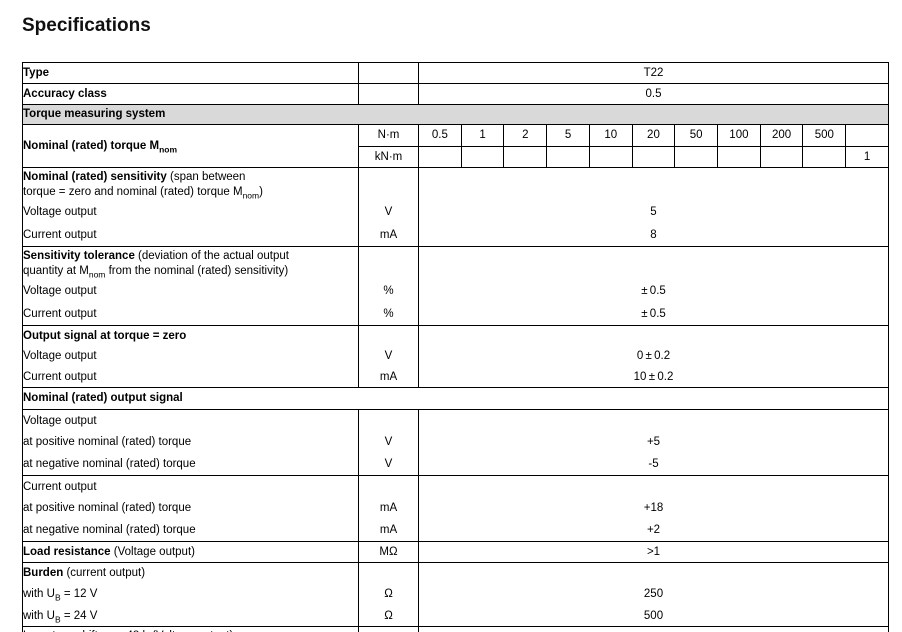 The height and width of the screenshot is (632, 902). What do you see at coordinates (456, 442) in the screenshot?
I see `row-voltage-positive: at positive nominal (rated) torque V +5` at bounding box center [456, 442].